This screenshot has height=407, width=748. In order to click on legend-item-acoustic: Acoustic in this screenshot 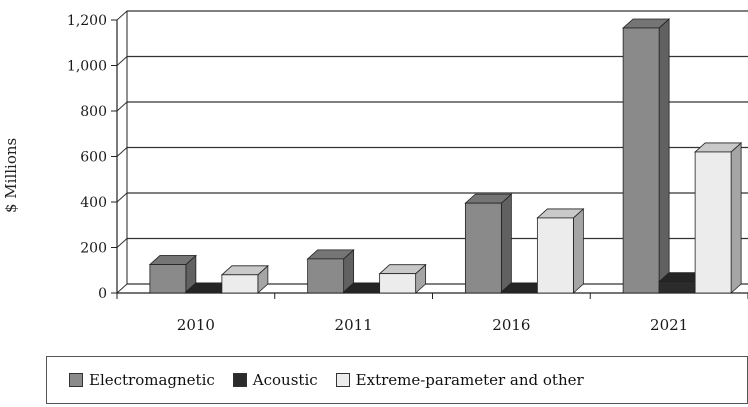, I will do `click(275, 380)`.